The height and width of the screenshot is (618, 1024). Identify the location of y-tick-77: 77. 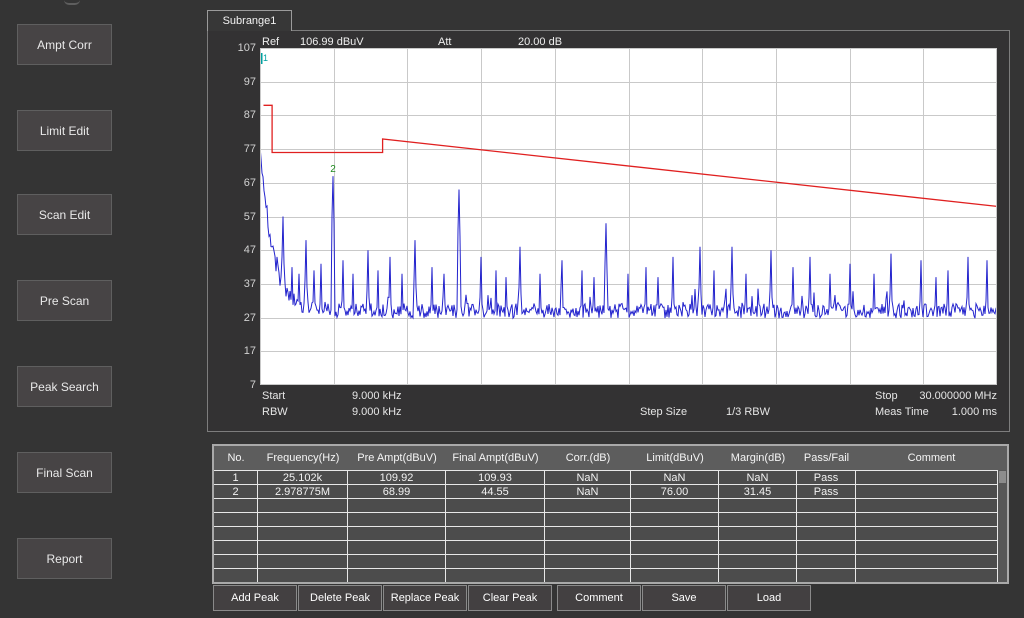
(249, 149).